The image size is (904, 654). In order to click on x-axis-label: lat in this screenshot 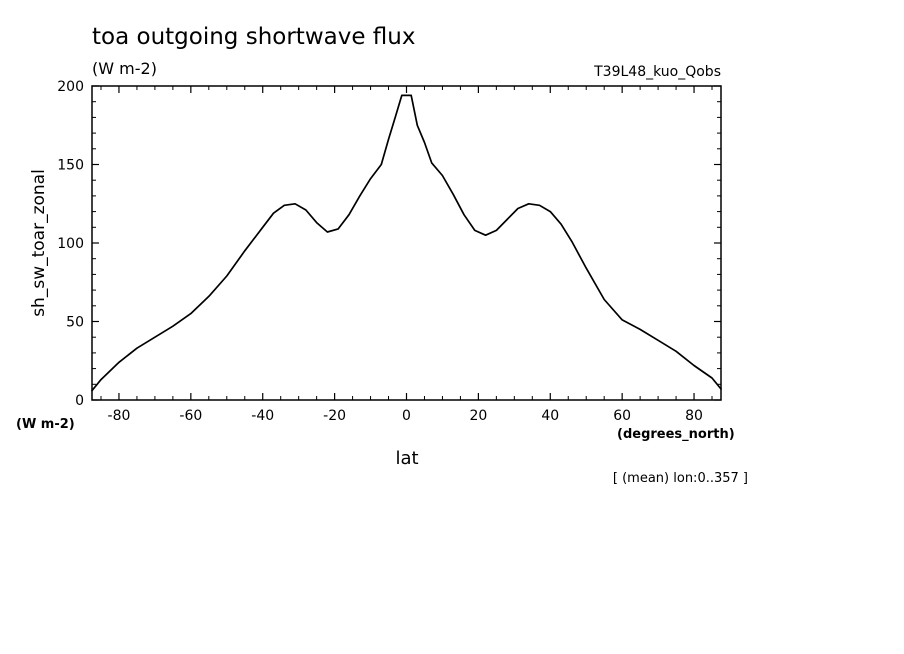, I will do `click(406, 458)`.